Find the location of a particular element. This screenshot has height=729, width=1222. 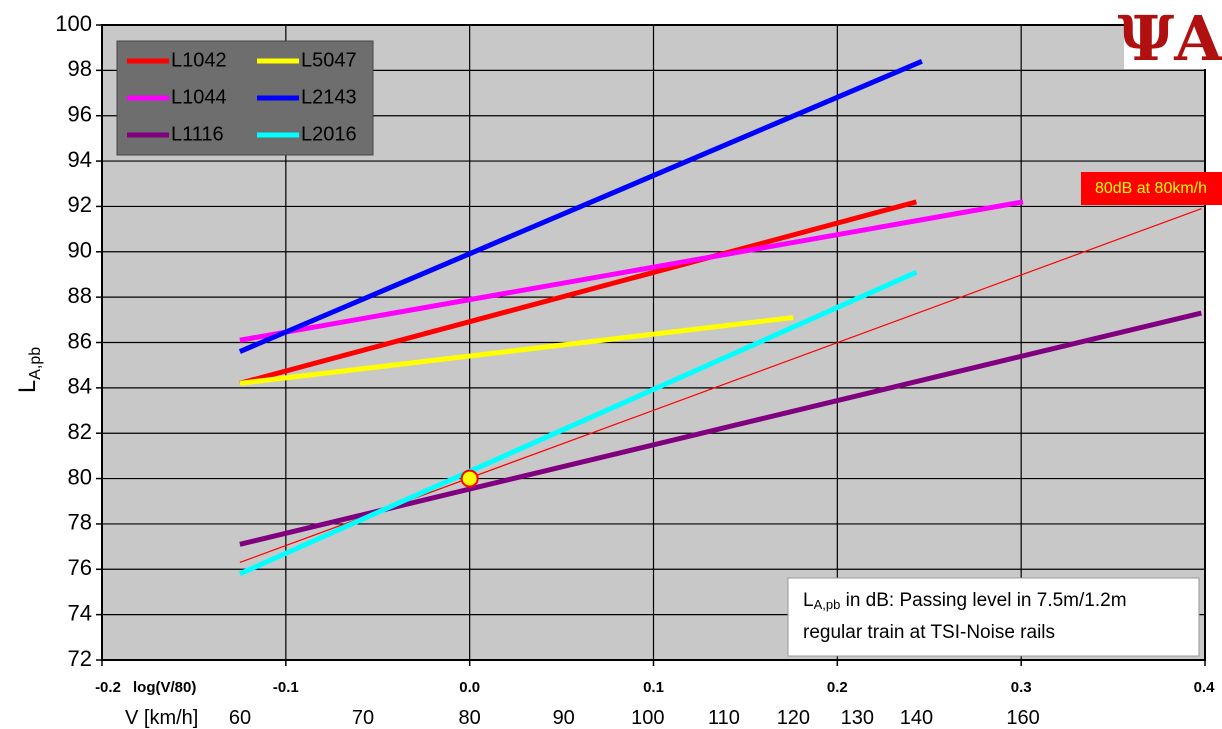

speed-axis-ticks: 60 70 80 90 100 110 120 130 140 160 is located at coordinates (634, 718).